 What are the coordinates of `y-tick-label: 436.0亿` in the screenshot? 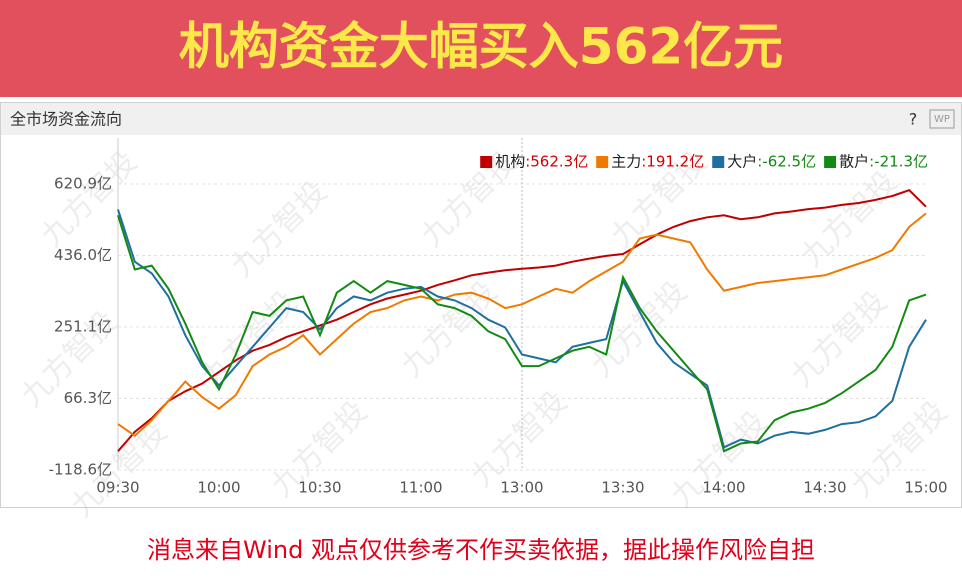 It's located at (83, 255).